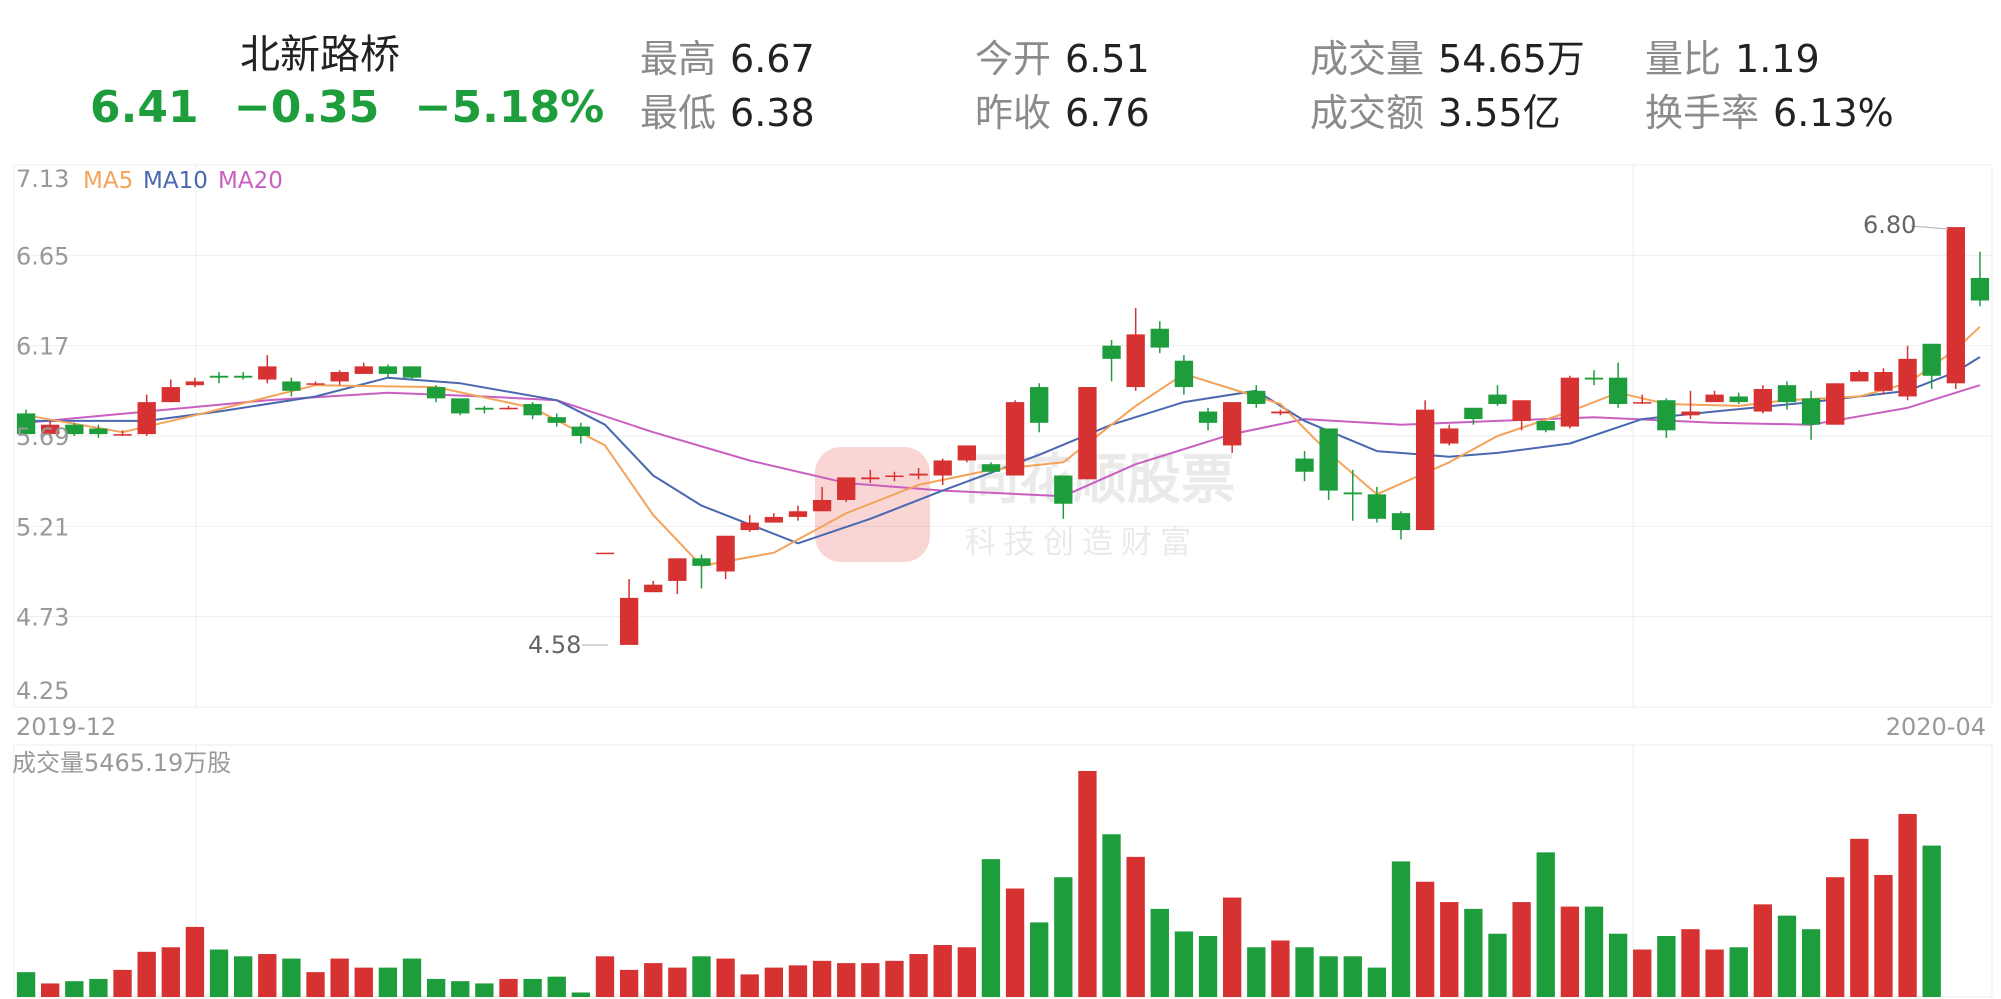 The width and height of the screenshot is (2001, 999). I want to click on high-annotation: 6.80, so click(1889, 225).